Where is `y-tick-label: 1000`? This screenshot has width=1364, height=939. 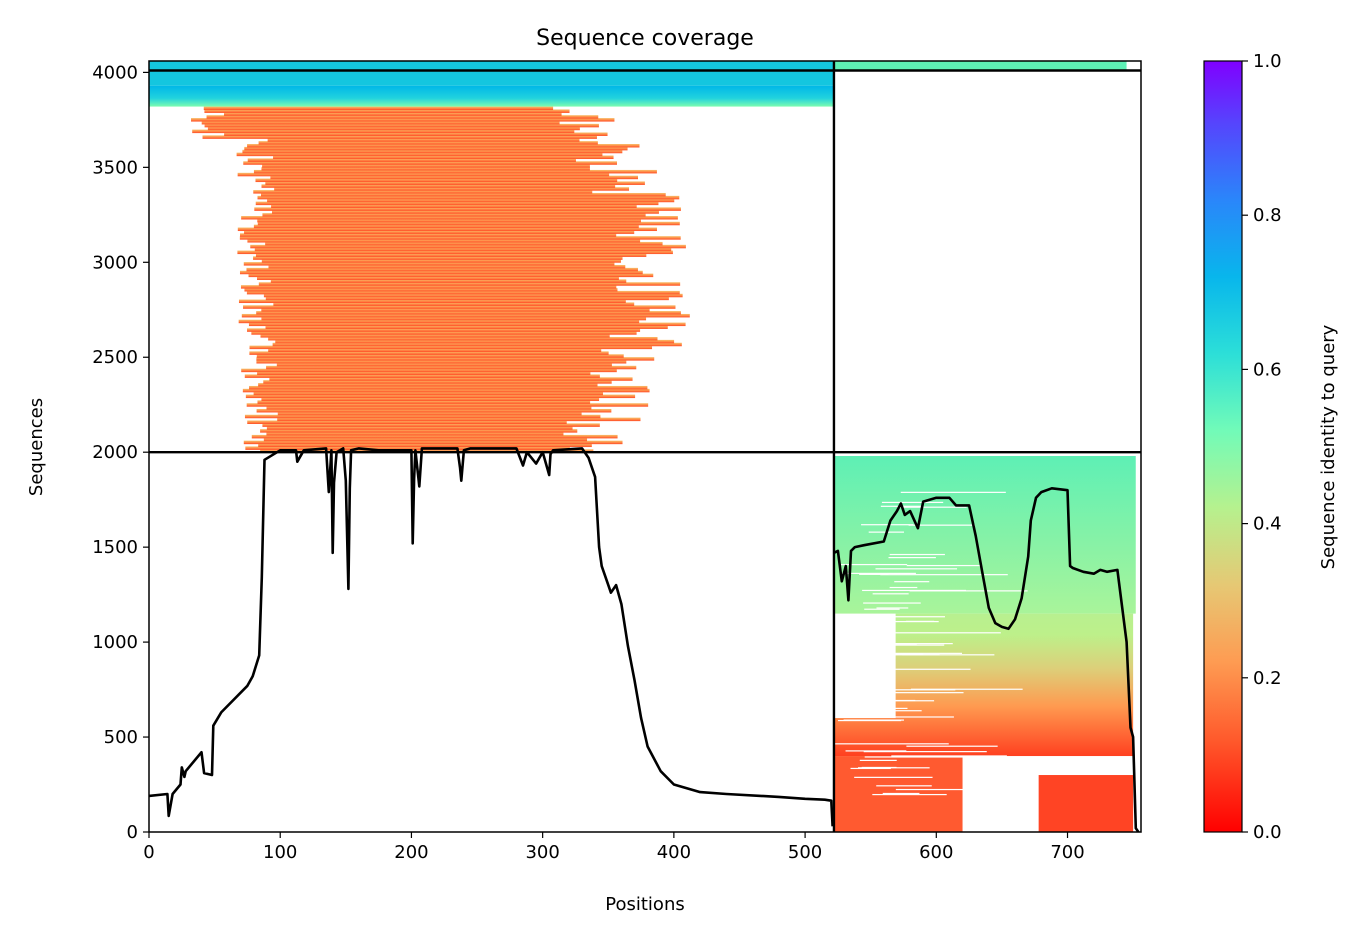 y-tick-label: 1000 is located at coordinates (115, 642).